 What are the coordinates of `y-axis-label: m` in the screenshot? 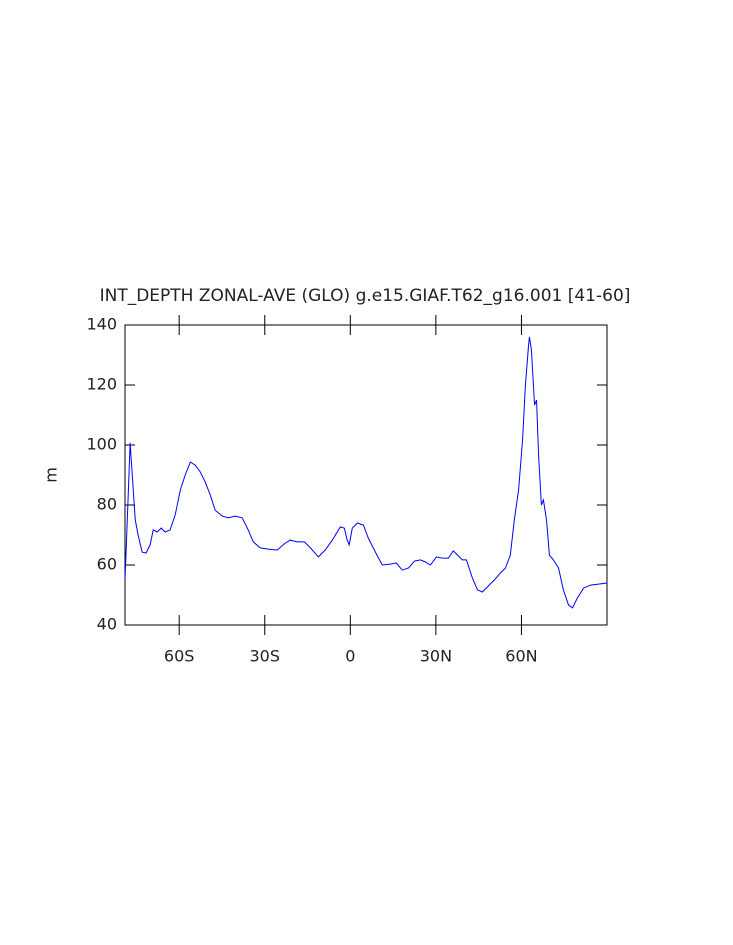 It's located at (51, 475).